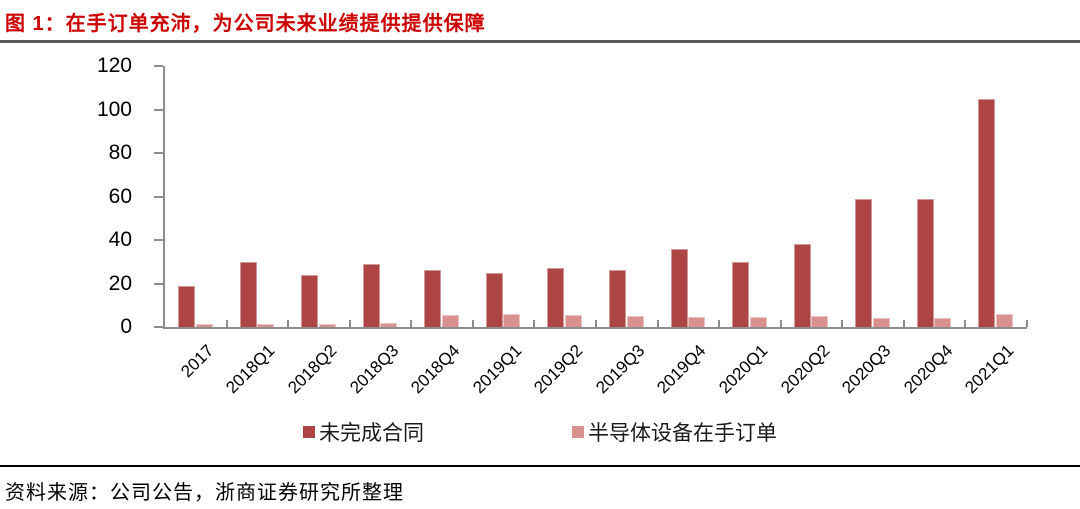 The height and width of the screenshot is (509, 1080). What do you see at coordinates (114, 109) in the screenshot?
I see `y-tick-label: 100` at bounding box center [114, 109].